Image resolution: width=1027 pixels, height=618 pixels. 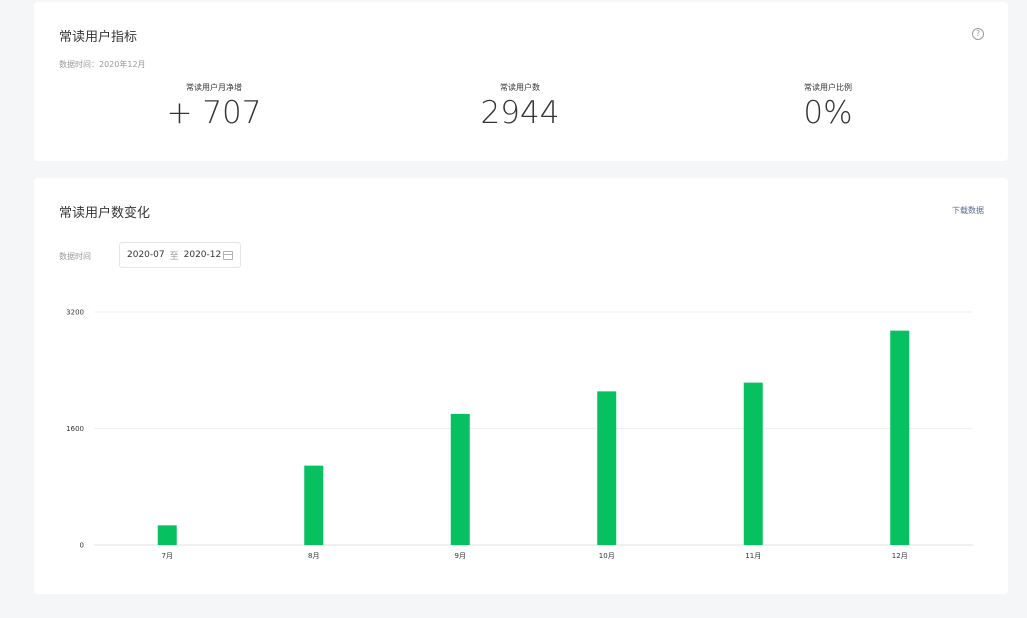 I want to click on metric-net-growth: 常读用户月净增 + 707, so click(x=214, y=106).